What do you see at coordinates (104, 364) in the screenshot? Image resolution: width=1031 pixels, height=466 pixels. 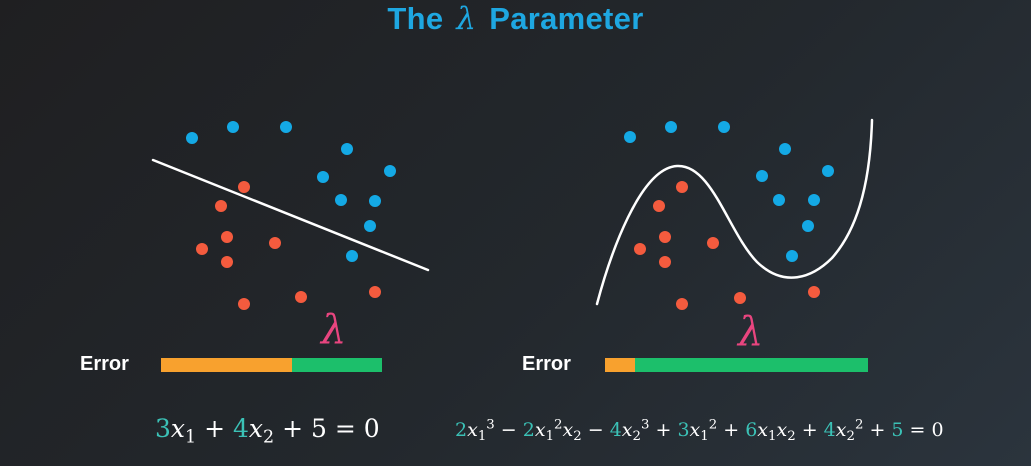 I see `left-error-label: Error` at bounding box center [104, 364].